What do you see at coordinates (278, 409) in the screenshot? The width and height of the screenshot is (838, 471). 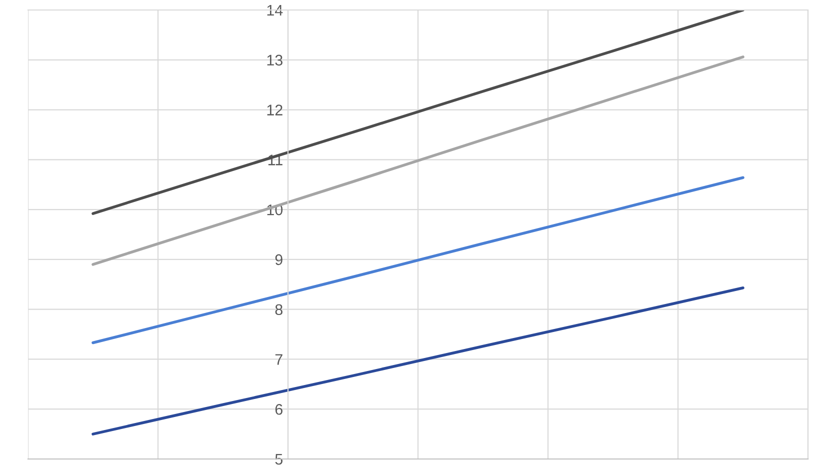 I see `y-tick-label: 6` at bounding box center [278, 409].